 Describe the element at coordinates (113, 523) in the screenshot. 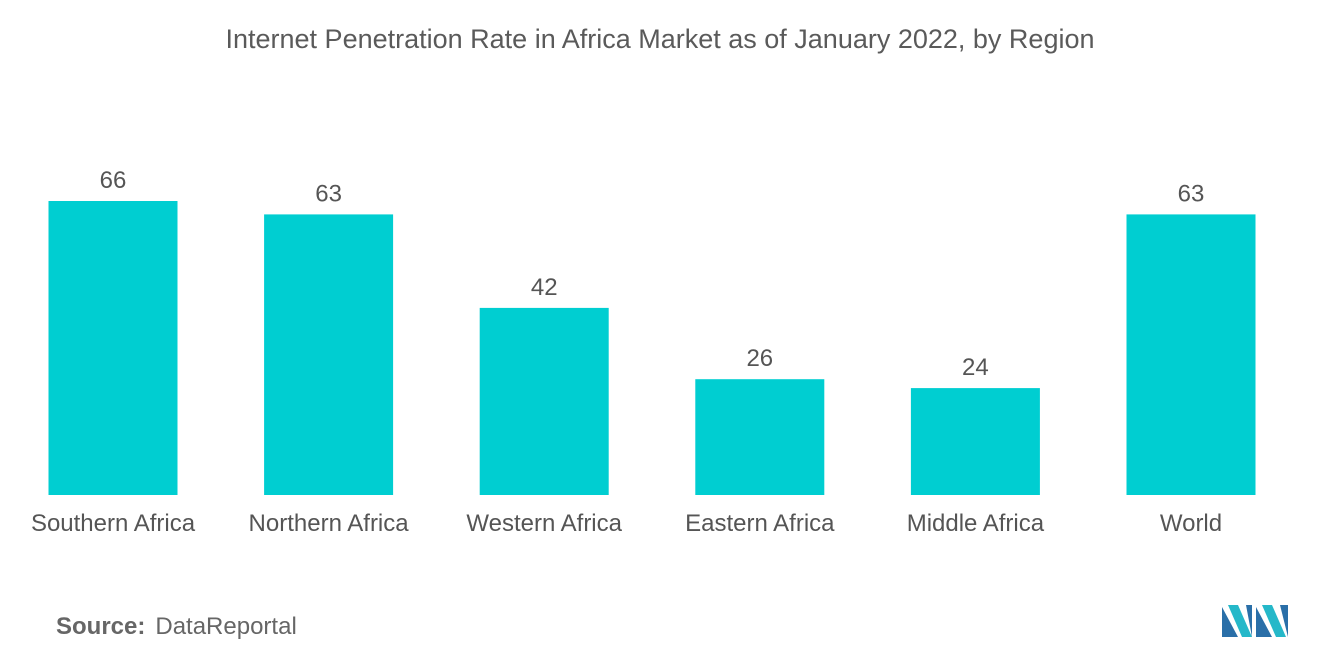

I see `category-label: Southern Africa` at that location.